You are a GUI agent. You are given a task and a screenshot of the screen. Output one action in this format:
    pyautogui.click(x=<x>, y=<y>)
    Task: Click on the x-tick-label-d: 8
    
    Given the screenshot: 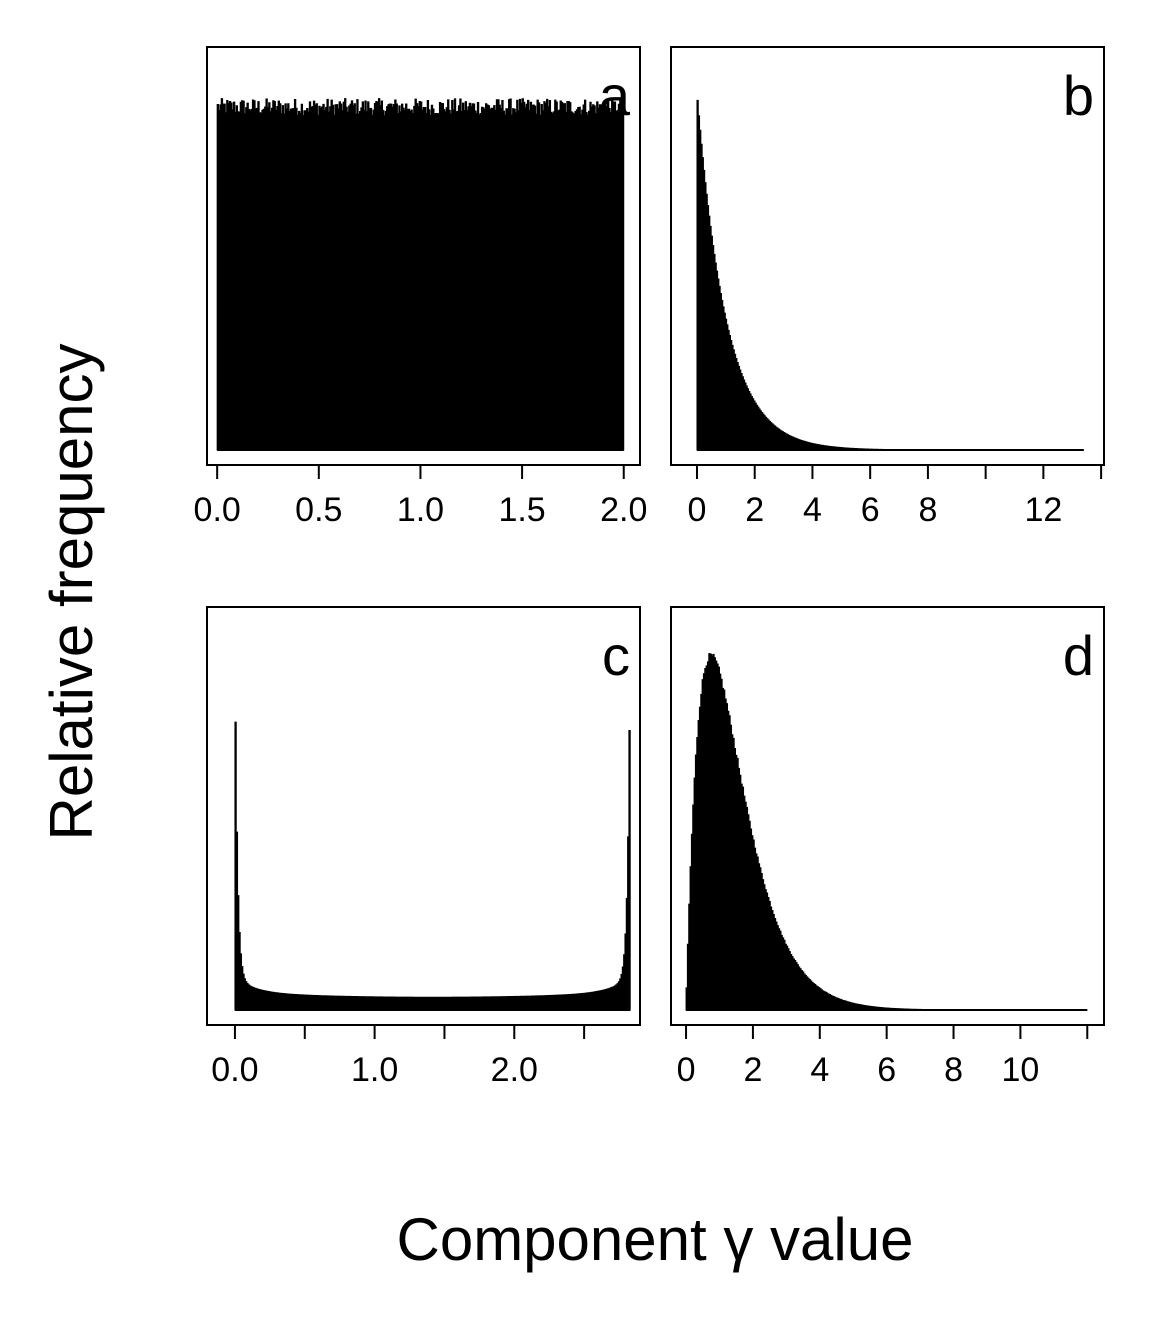 What is the action you would take?
    pyautogui.click(x=953, y=1070)
    